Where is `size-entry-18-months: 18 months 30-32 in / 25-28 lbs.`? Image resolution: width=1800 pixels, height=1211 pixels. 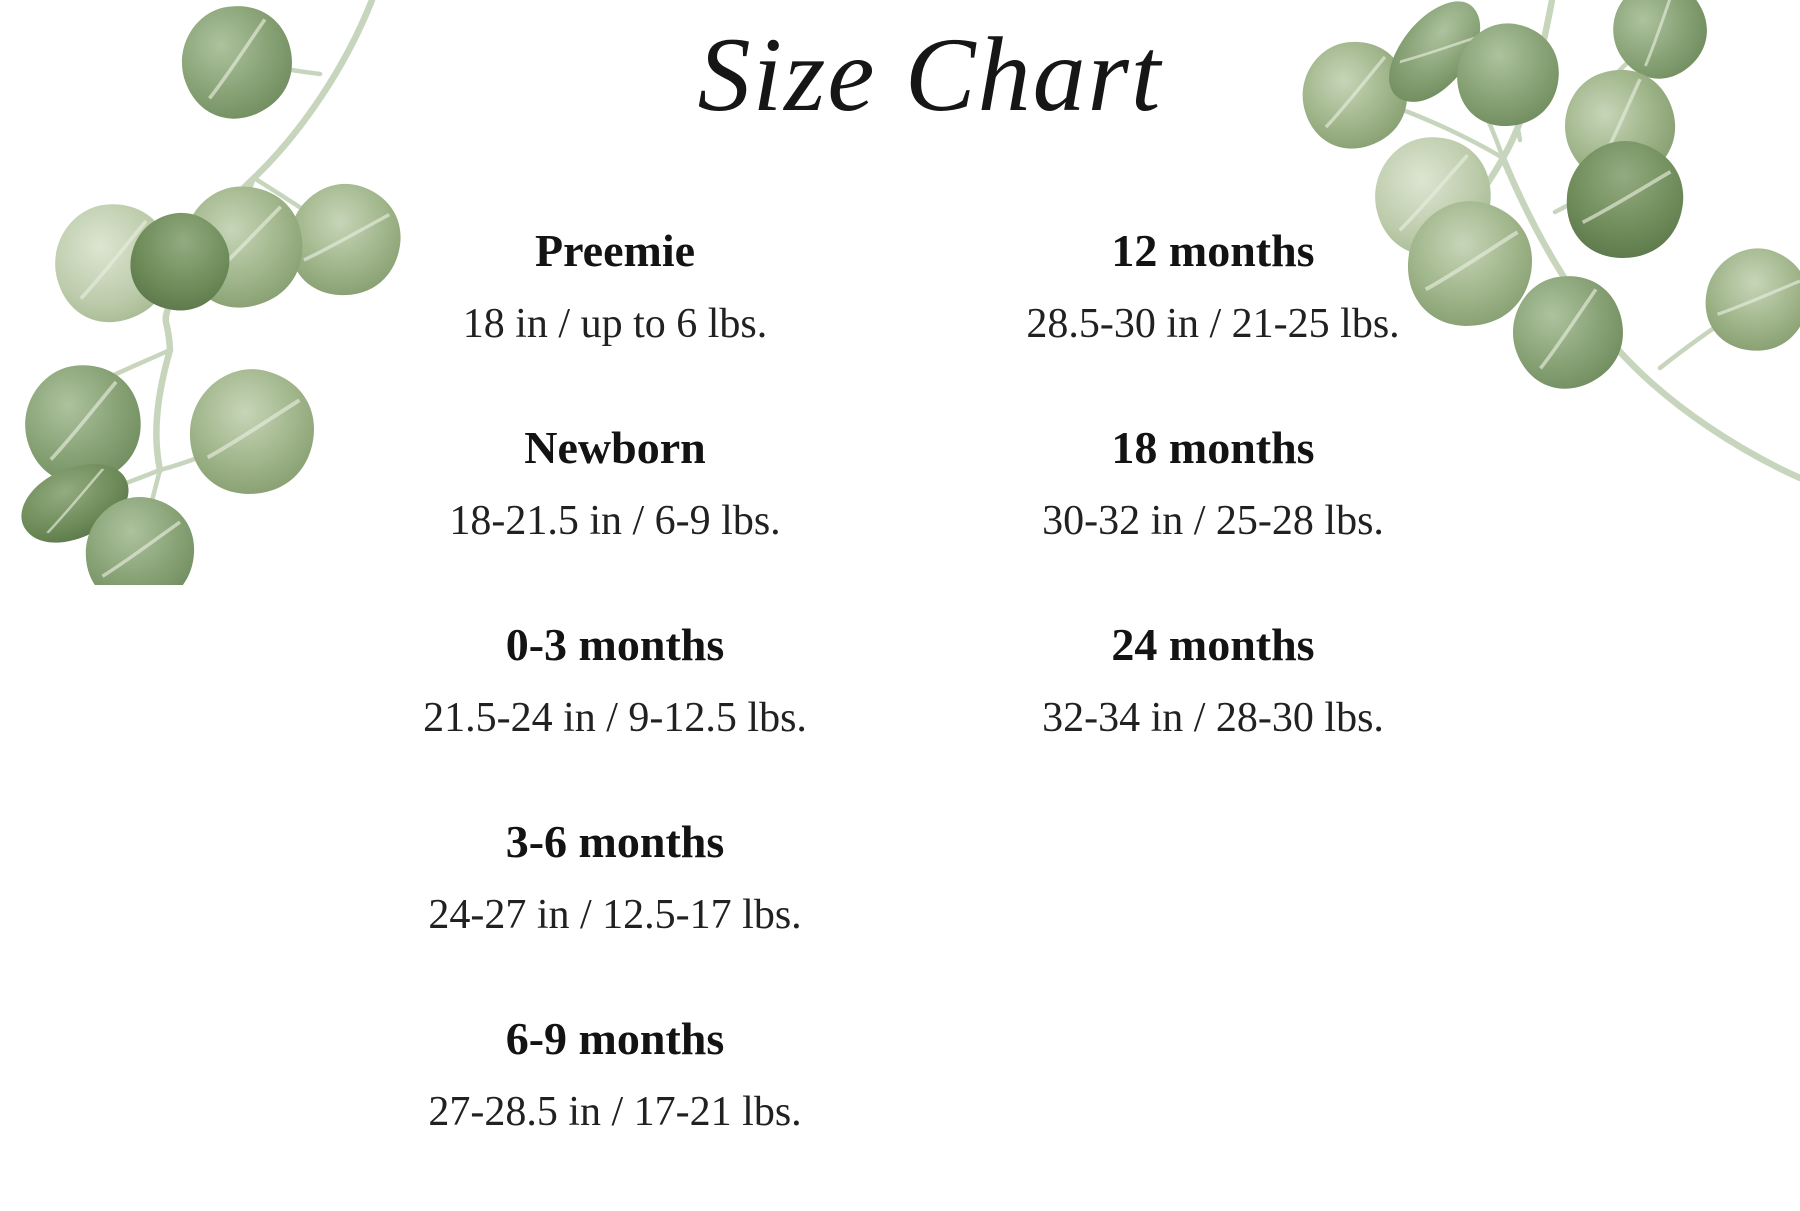 size-entry-18-months: 18 months 30-32 in / 25-28 lbs. is located at coordinates (1212, 484).